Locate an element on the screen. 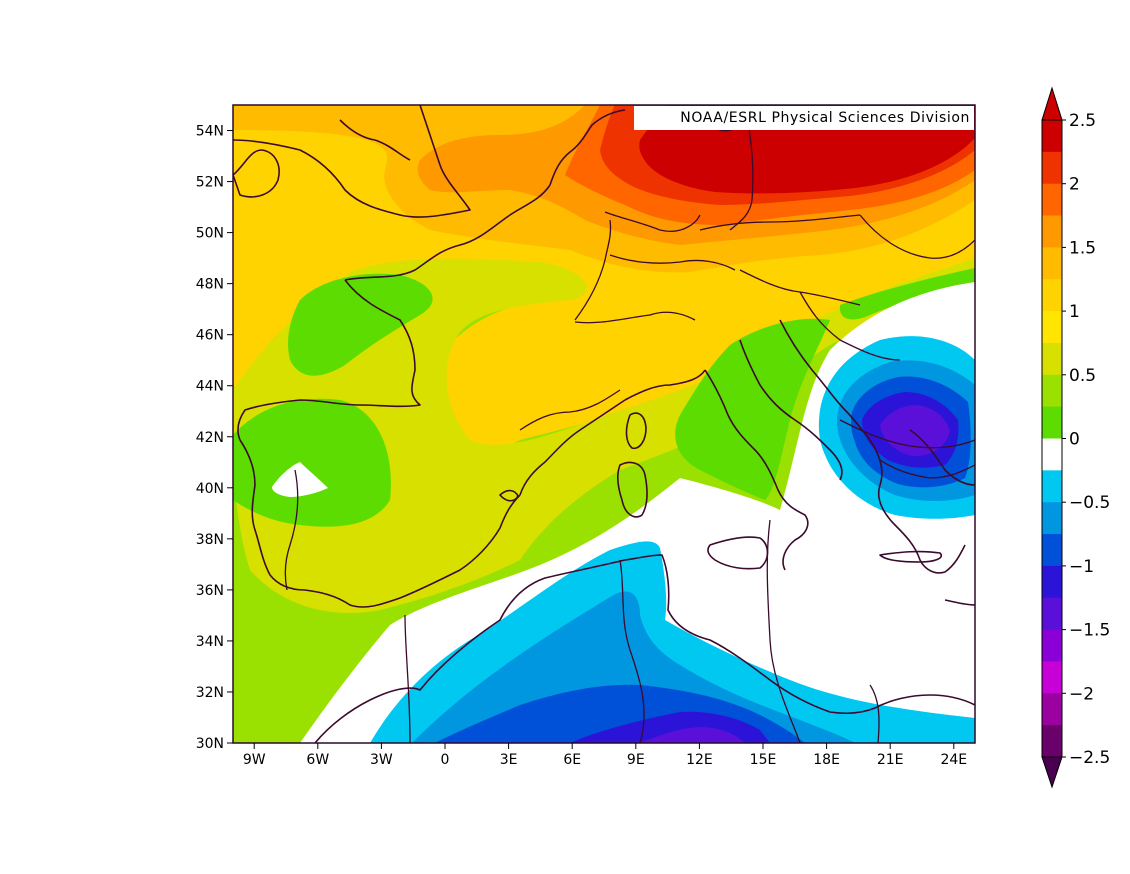  coast-turkey is located at coordinates (959, 602).